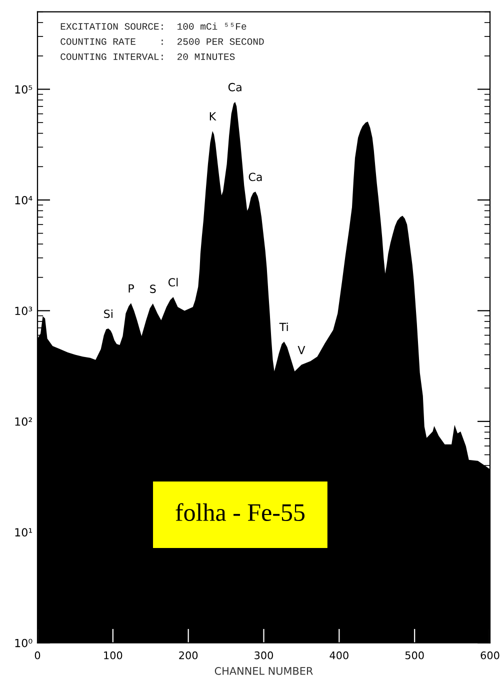 The width and height of the screenshot is (500, 698). I want to click on annotation: COUNTING INTERVAL: 20 MINUTES, so click(147, 56).